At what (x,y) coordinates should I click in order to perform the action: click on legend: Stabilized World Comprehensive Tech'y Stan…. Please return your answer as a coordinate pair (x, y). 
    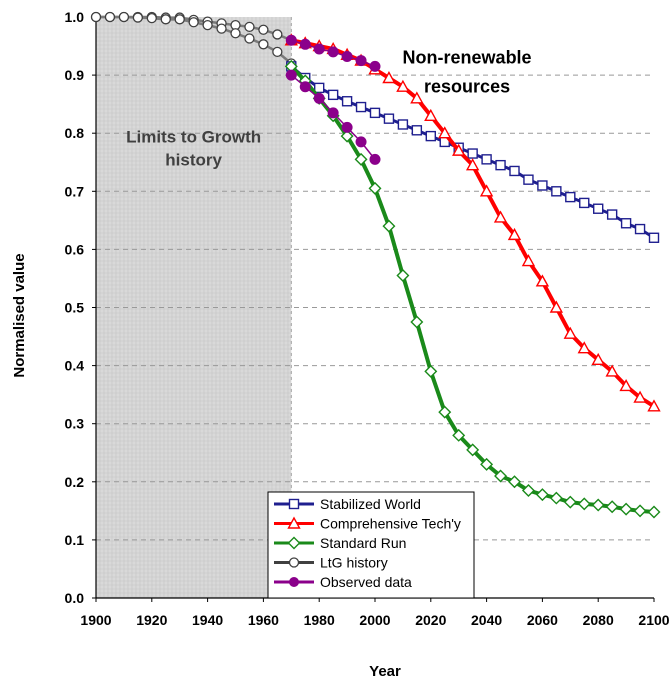
    Looking at the image, I should click on (371, 545).